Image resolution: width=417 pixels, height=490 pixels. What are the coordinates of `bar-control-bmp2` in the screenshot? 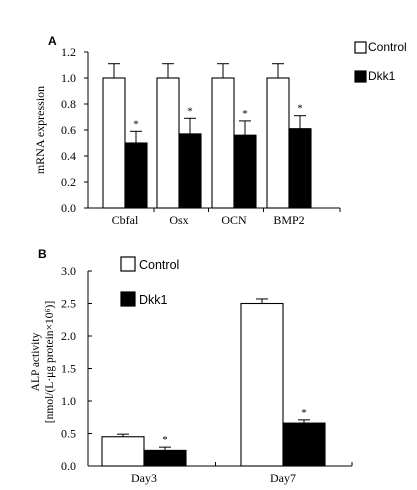 It's located at (278, 143).